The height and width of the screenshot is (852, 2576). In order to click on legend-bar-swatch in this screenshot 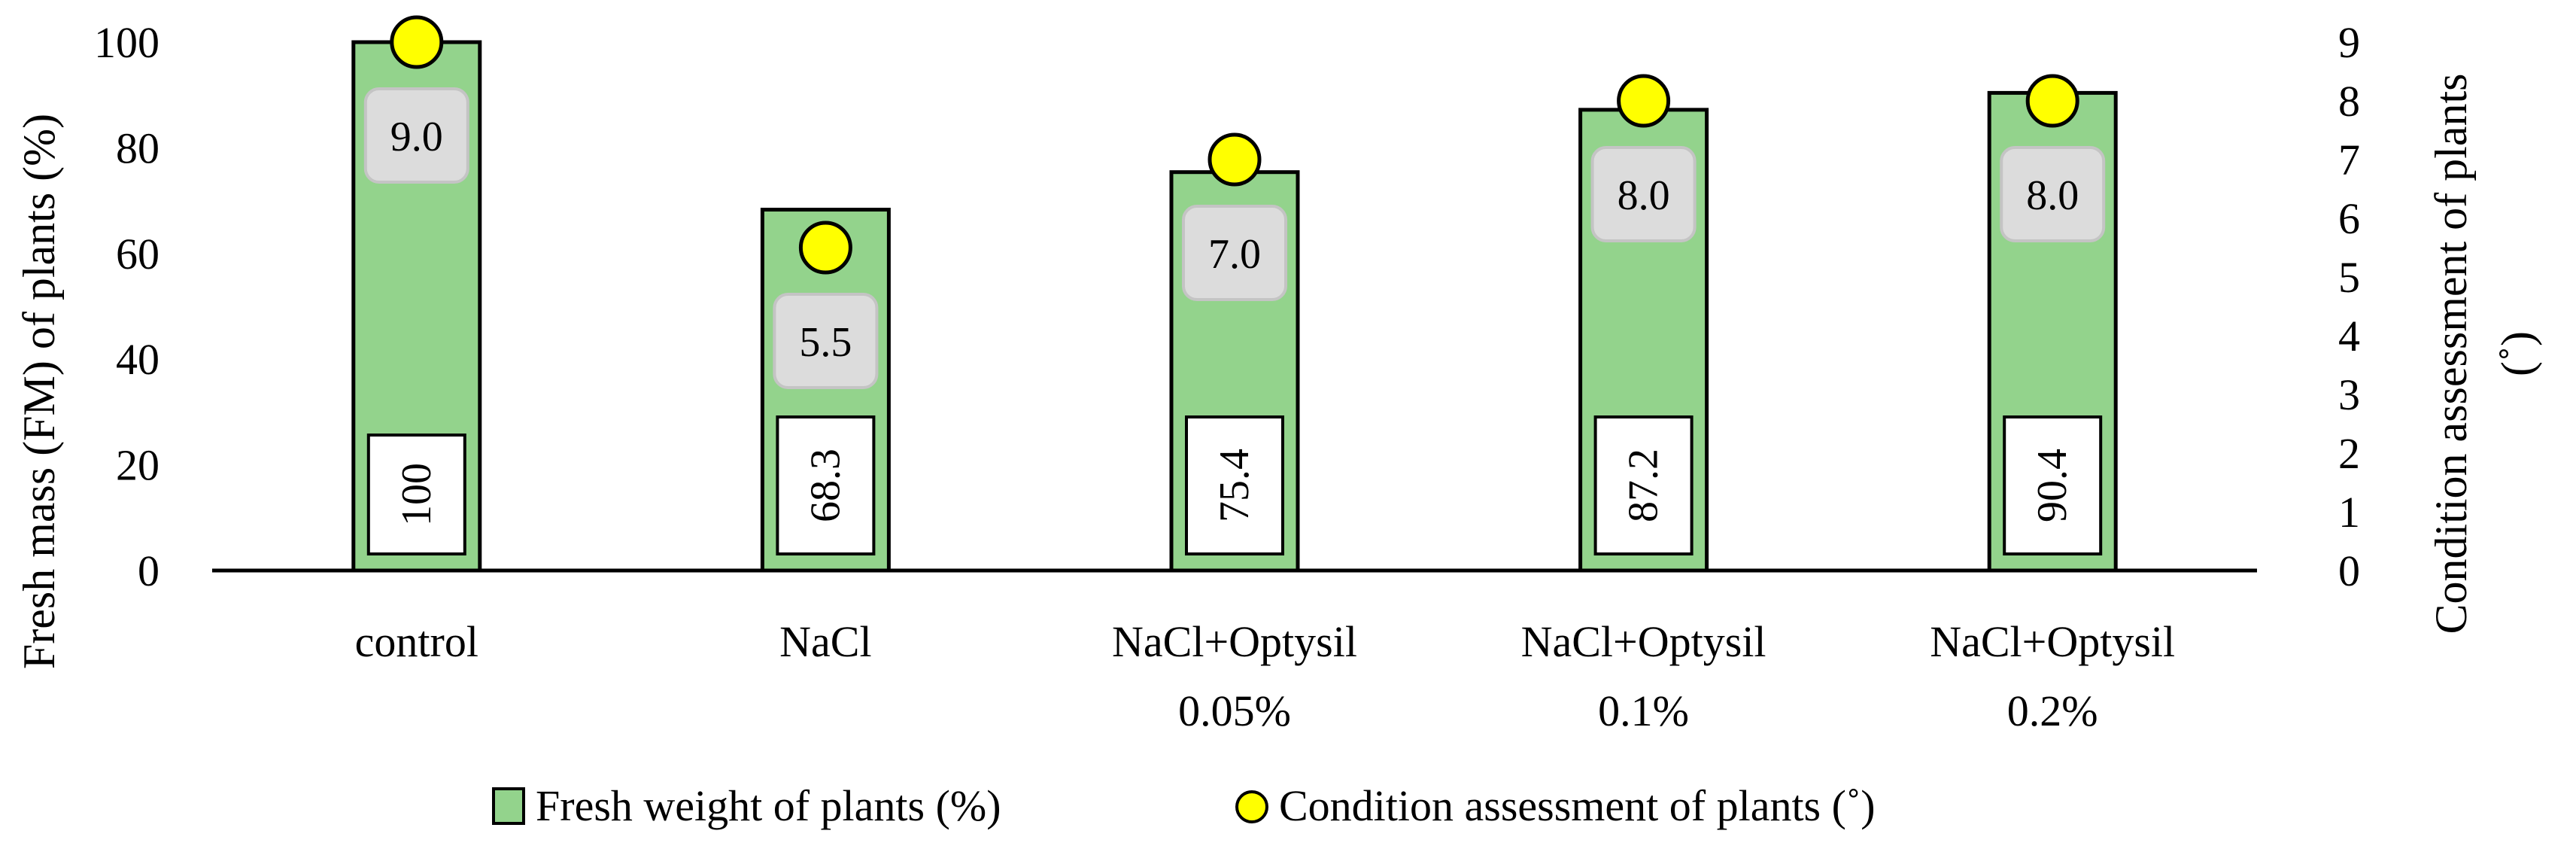, I will do `click(509, 806)`.